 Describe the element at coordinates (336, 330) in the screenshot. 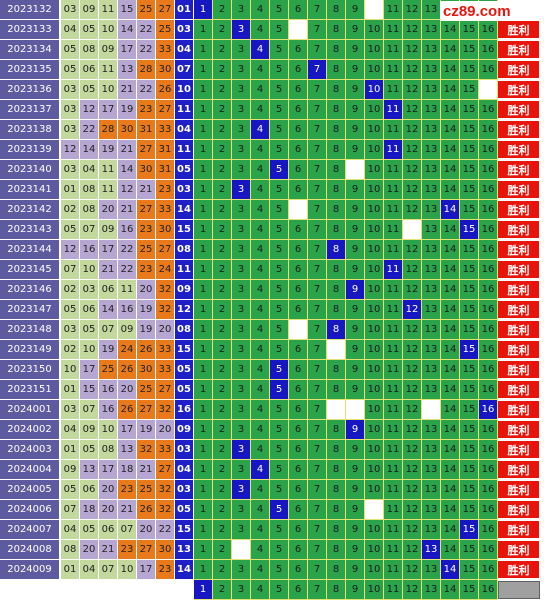

I see `hit-number-cell: 8` at that location.